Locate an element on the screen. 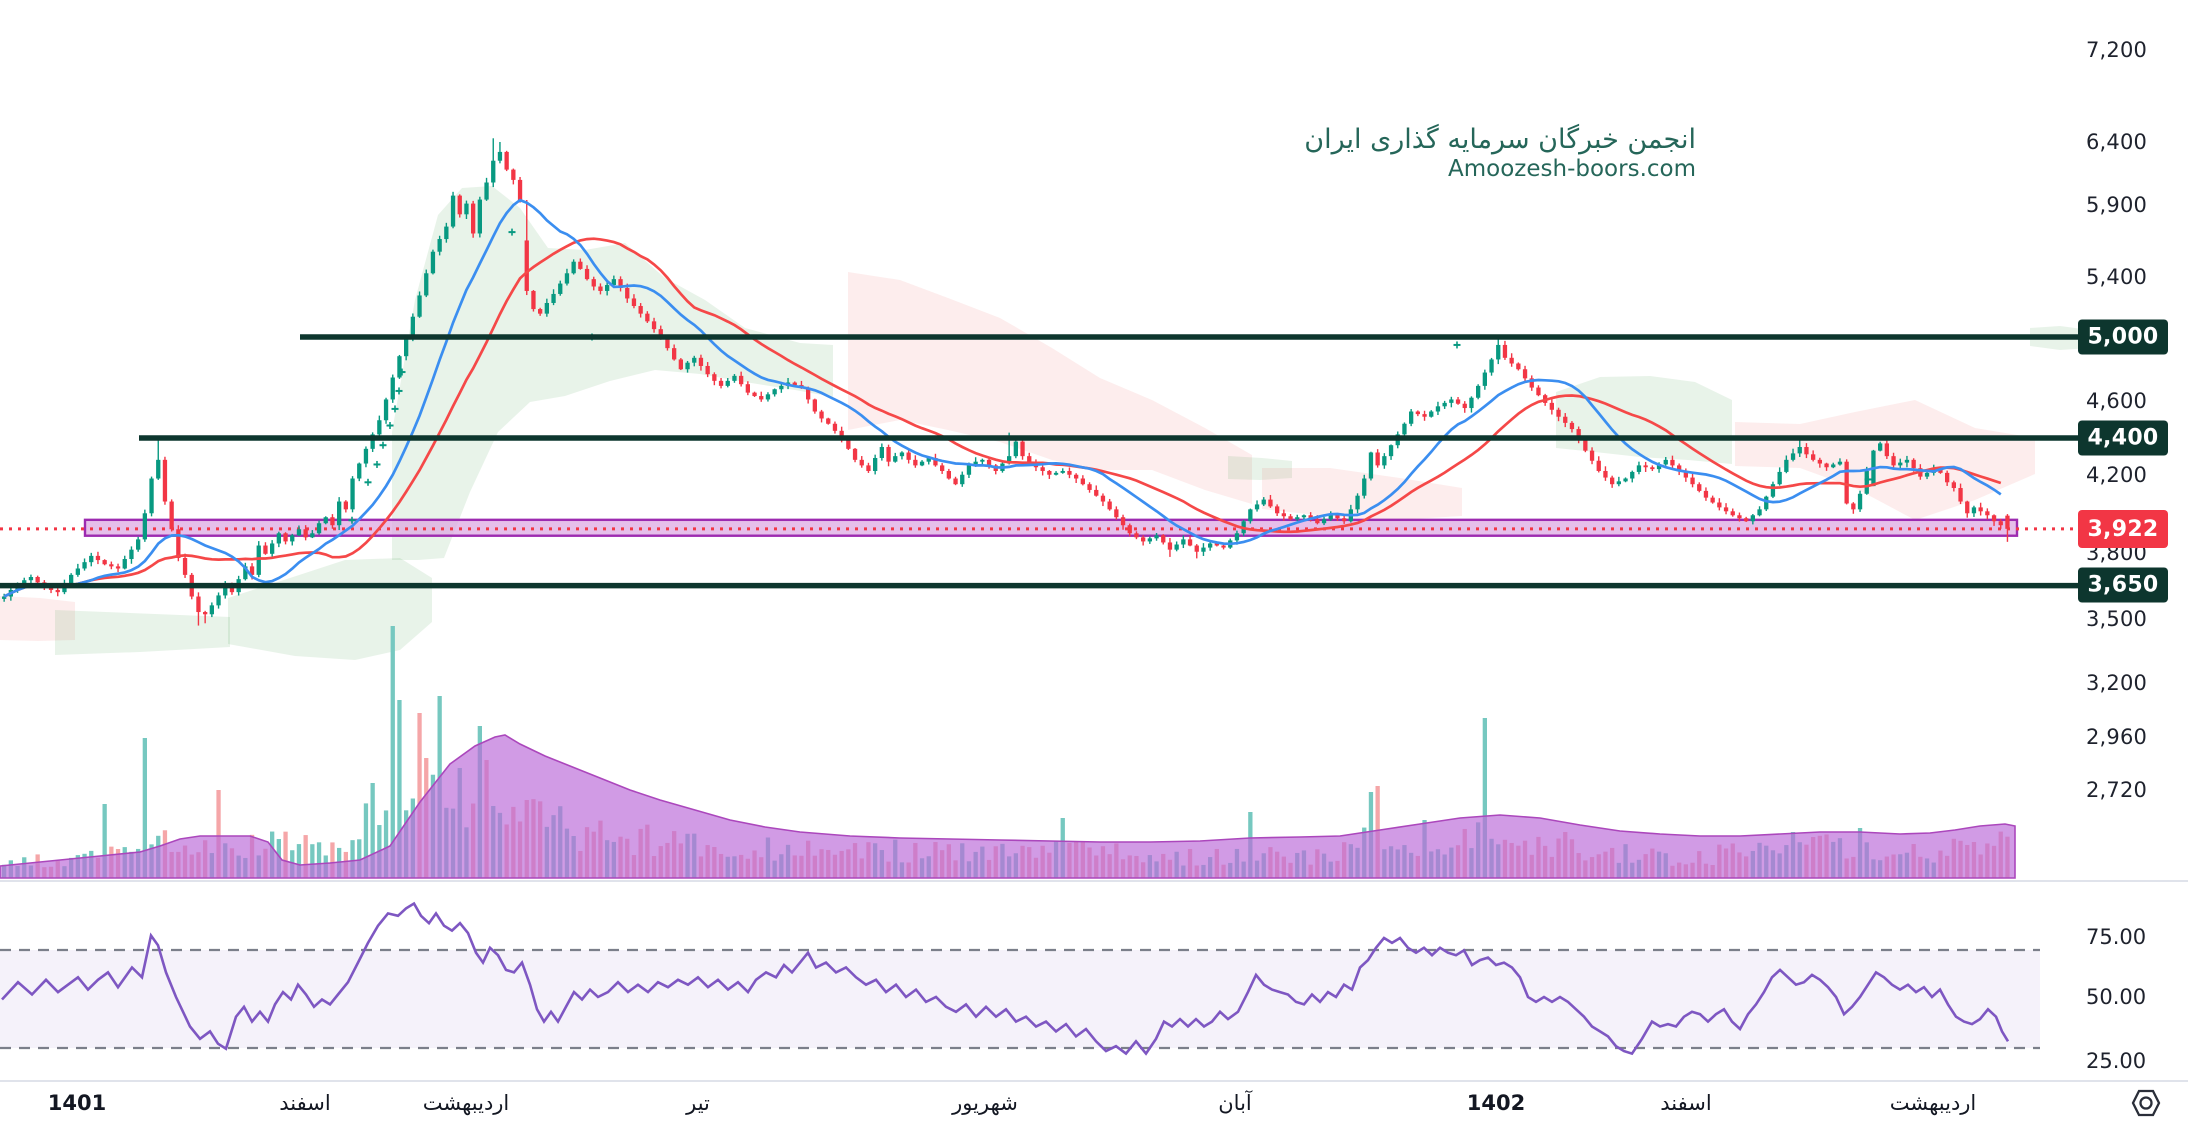  rsi-band is located at coordinates (1020, 999).